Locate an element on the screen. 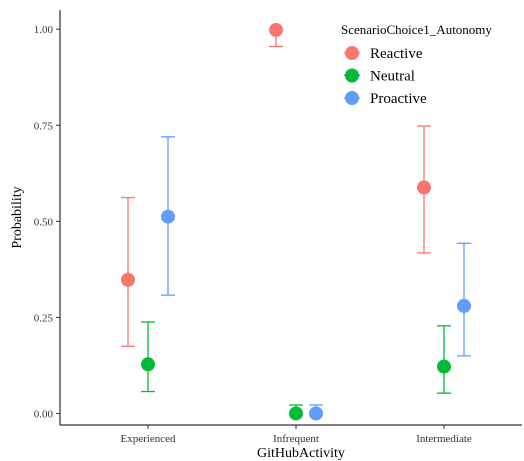 The image size is (524, 461). legend-label: Proactive is located at coordinates (398, 99).